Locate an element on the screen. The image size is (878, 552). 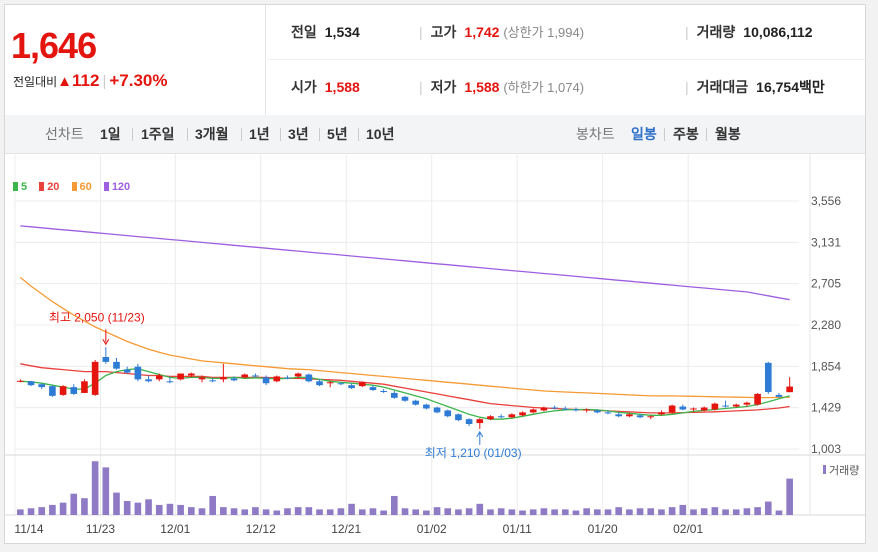
tab-3-months: 3개월 is located at coordinates (212, 134).